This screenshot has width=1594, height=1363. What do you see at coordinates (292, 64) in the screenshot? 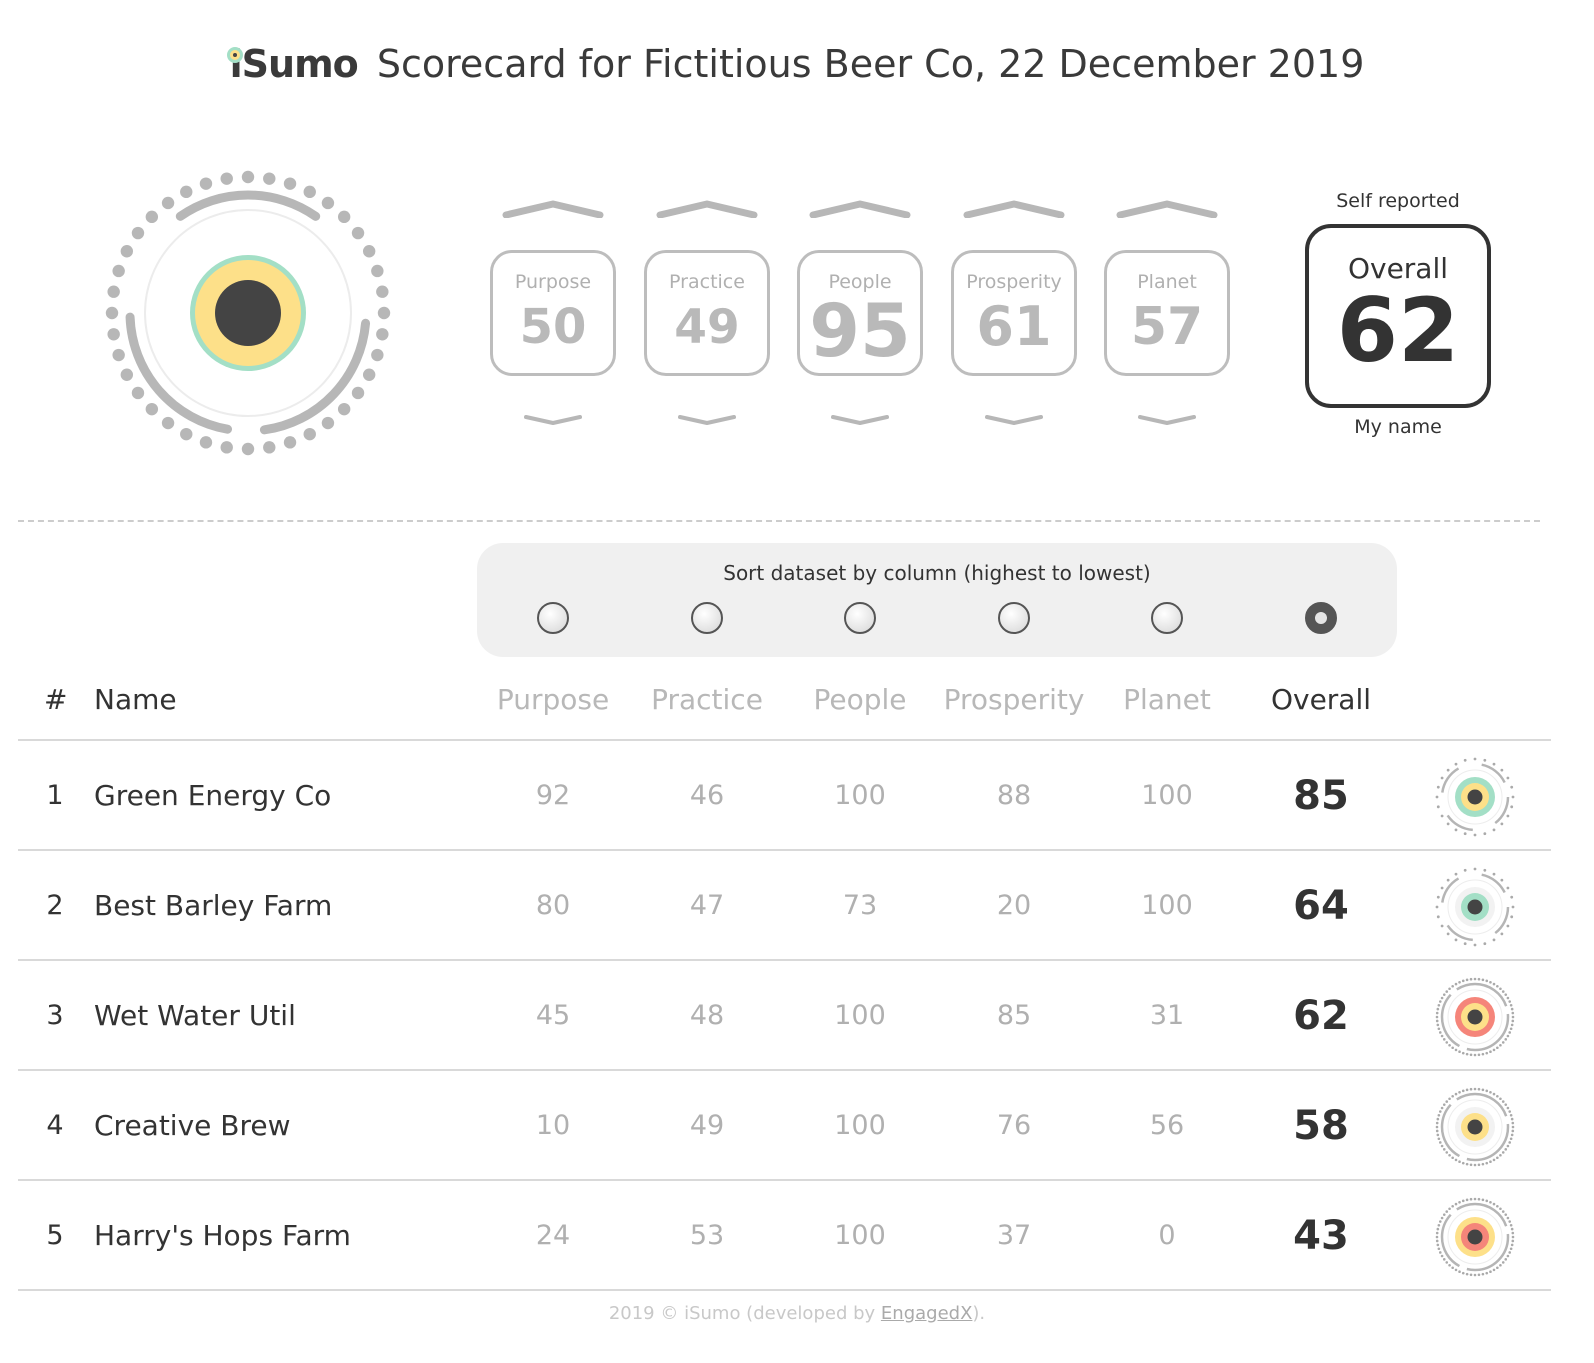
I see `isumo-logo: iSumo` at bounding box center [292, 64].